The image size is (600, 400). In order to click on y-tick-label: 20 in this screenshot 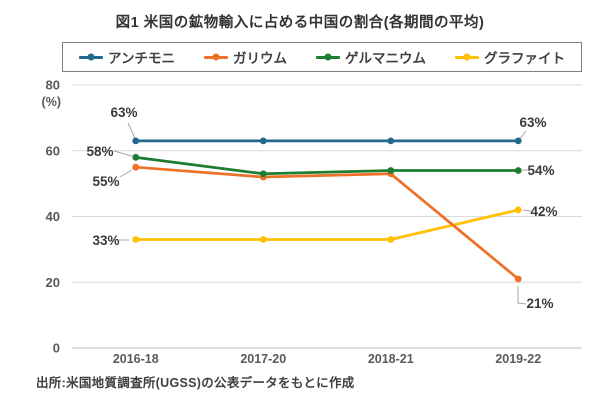, I will do `click(53, 282)`.